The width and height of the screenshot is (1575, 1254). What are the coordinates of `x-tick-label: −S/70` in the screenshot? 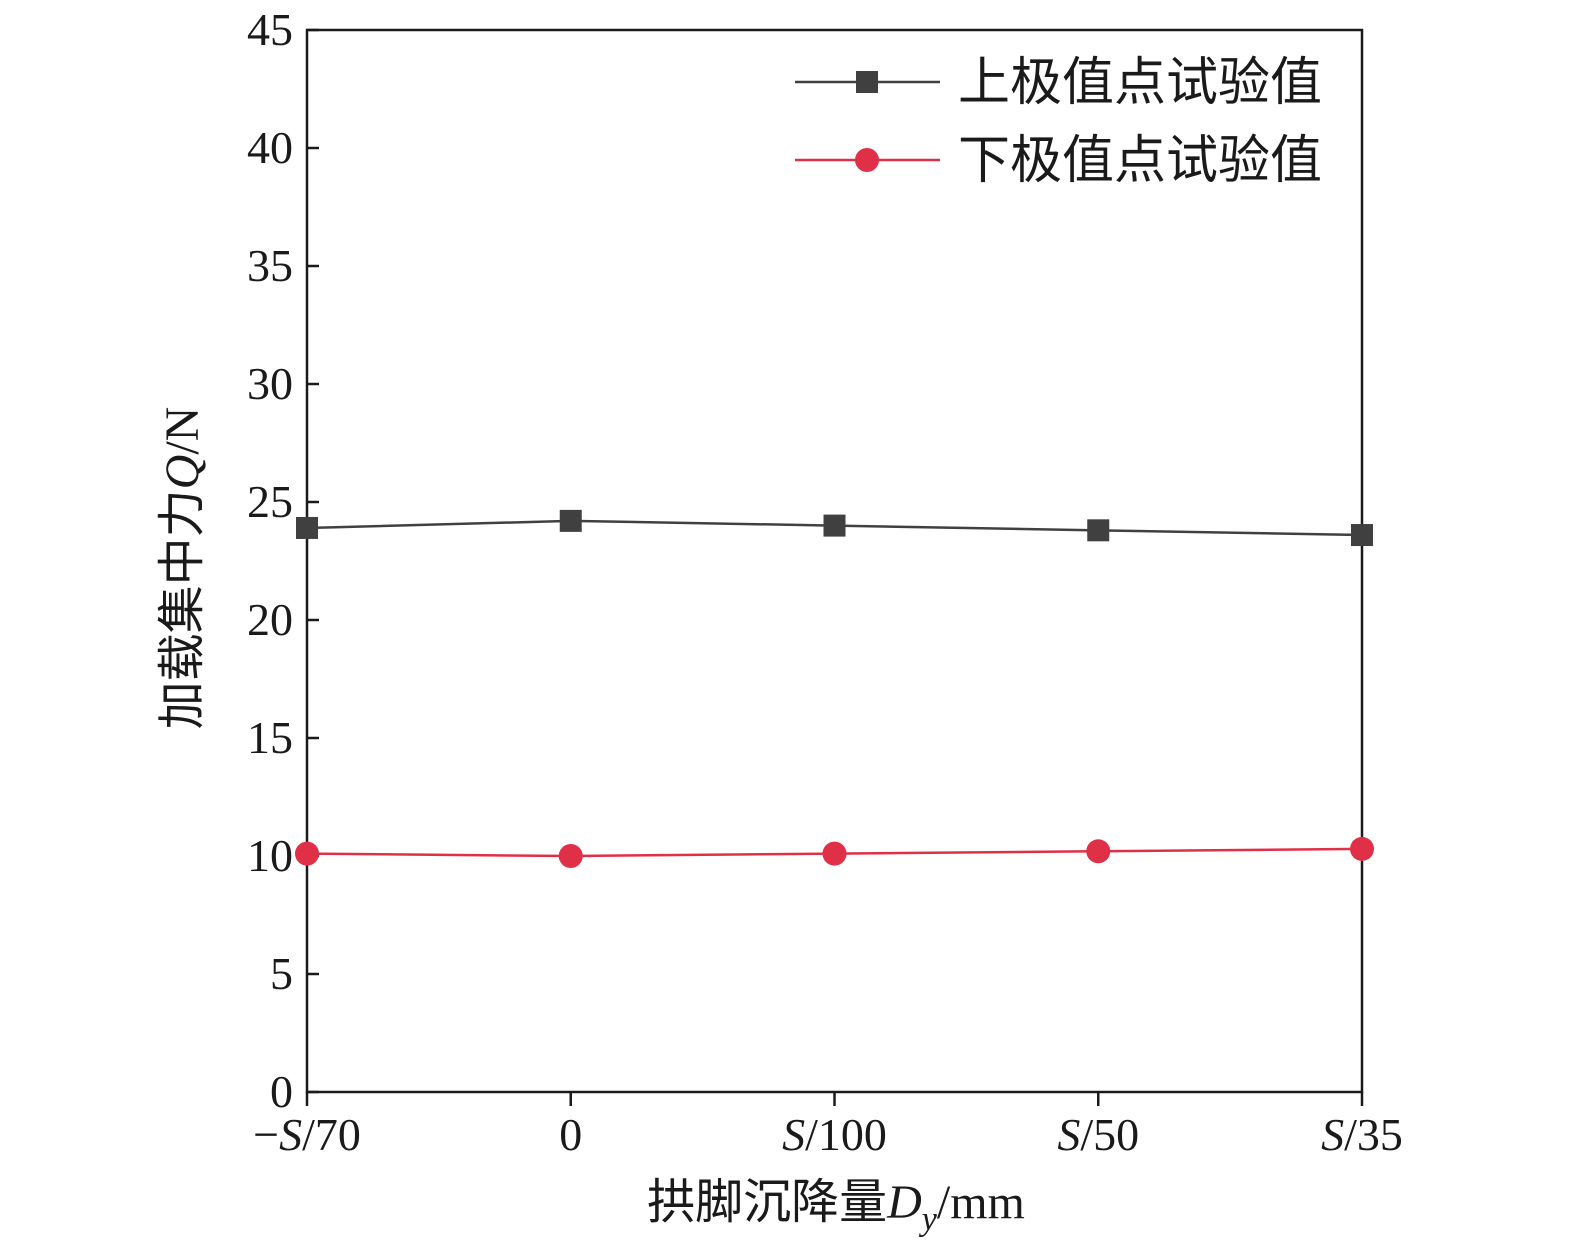 It's located at (307, 1134).